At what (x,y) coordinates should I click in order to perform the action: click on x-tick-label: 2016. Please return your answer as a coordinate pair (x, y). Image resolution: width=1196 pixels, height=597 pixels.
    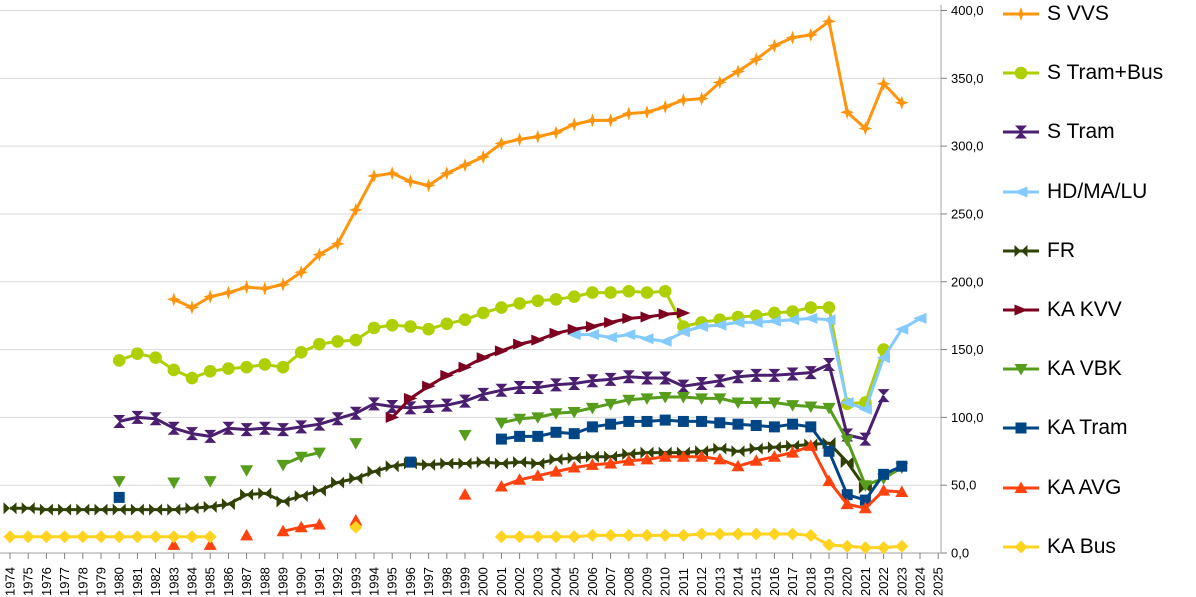
    Looking at the image, I should click on (774, 581).